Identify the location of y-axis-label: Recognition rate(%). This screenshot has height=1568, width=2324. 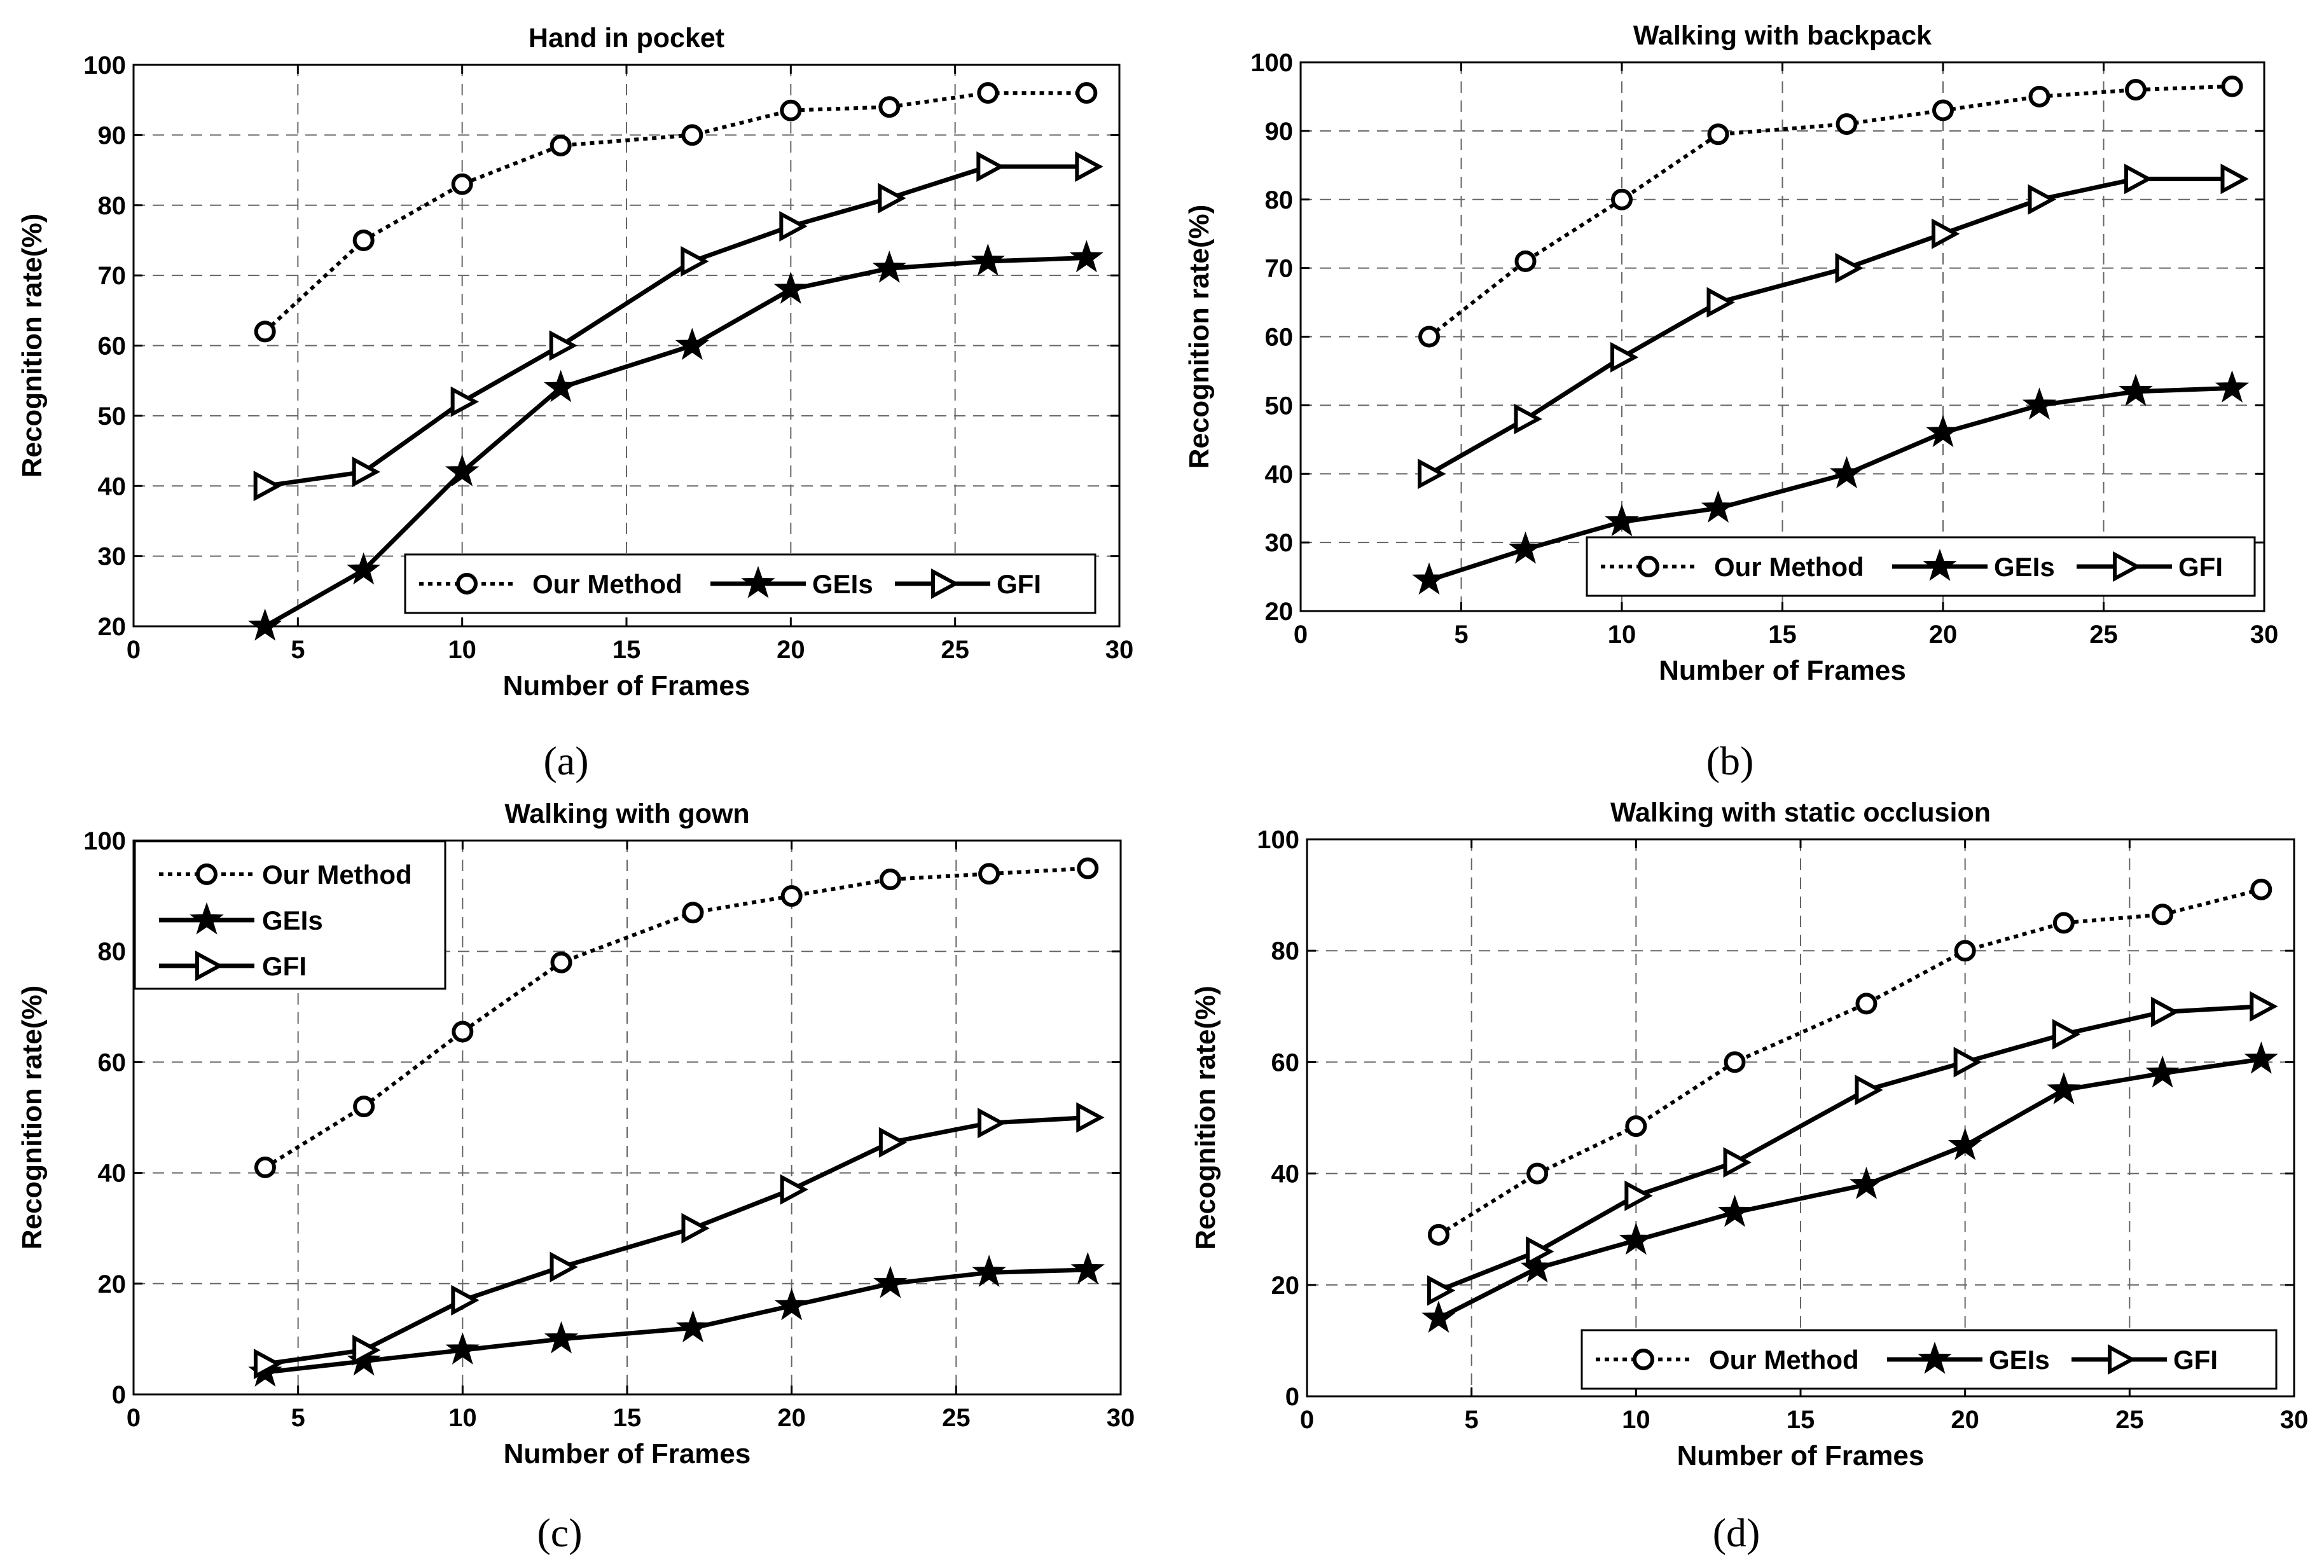
(1200, 337).